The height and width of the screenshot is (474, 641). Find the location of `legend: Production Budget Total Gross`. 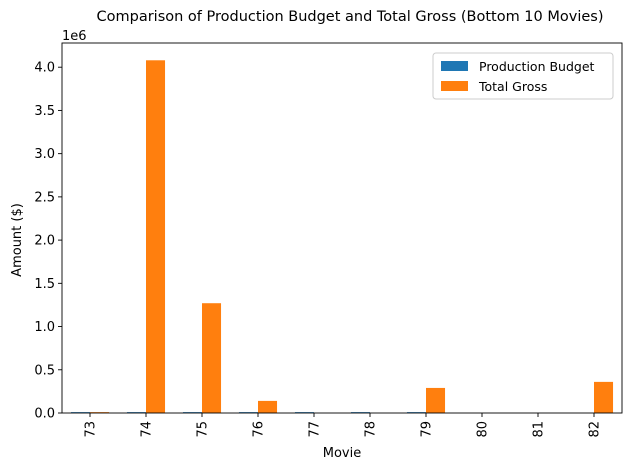

legend: Production Budget Total Gross is located at coordinates (523, 76).